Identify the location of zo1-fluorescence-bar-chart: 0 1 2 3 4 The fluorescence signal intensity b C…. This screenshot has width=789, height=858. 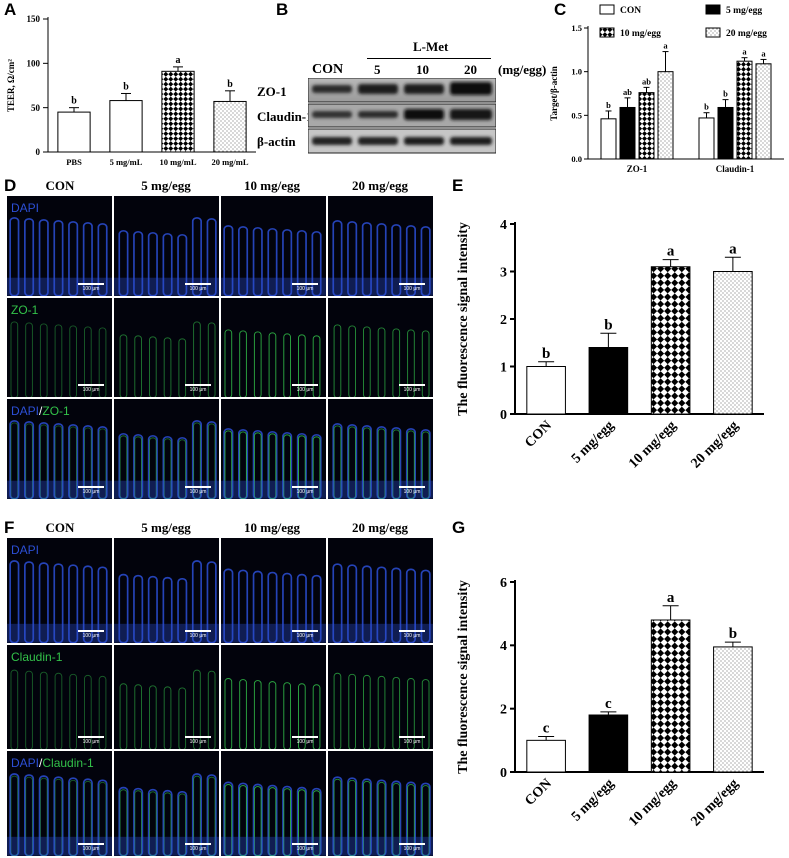
(610, 344).